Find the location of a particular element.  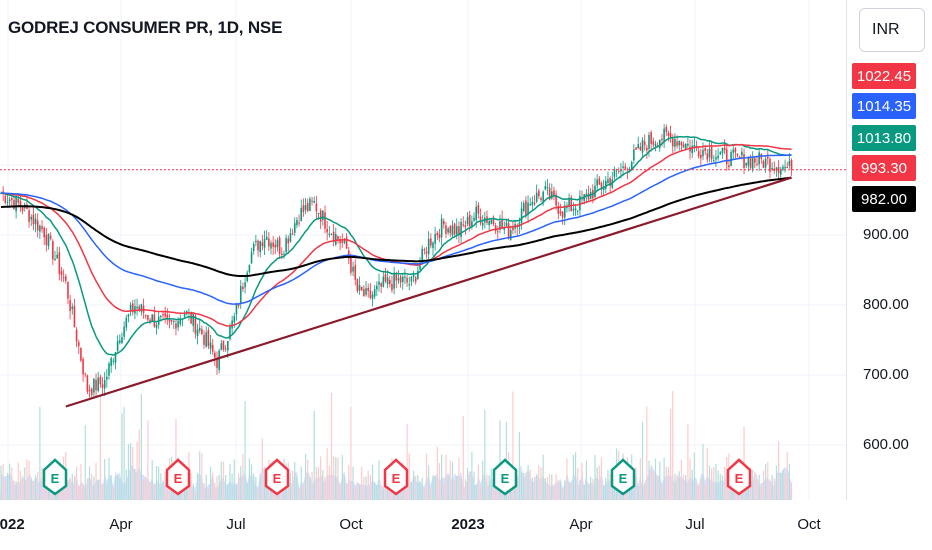

currency-selector: INR is located at coordinates (892, 30).